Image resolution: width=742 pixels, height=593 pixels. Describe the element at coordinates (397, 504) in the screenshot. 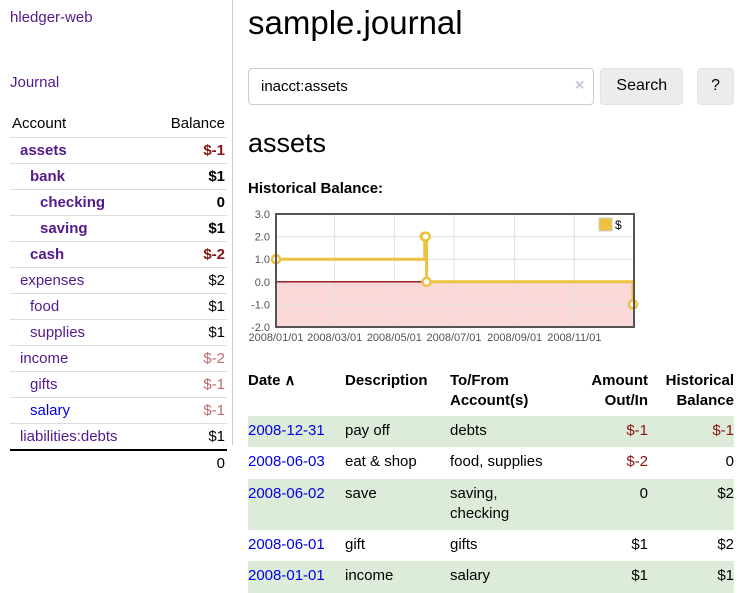

I see `transaction-description: save` at that location.